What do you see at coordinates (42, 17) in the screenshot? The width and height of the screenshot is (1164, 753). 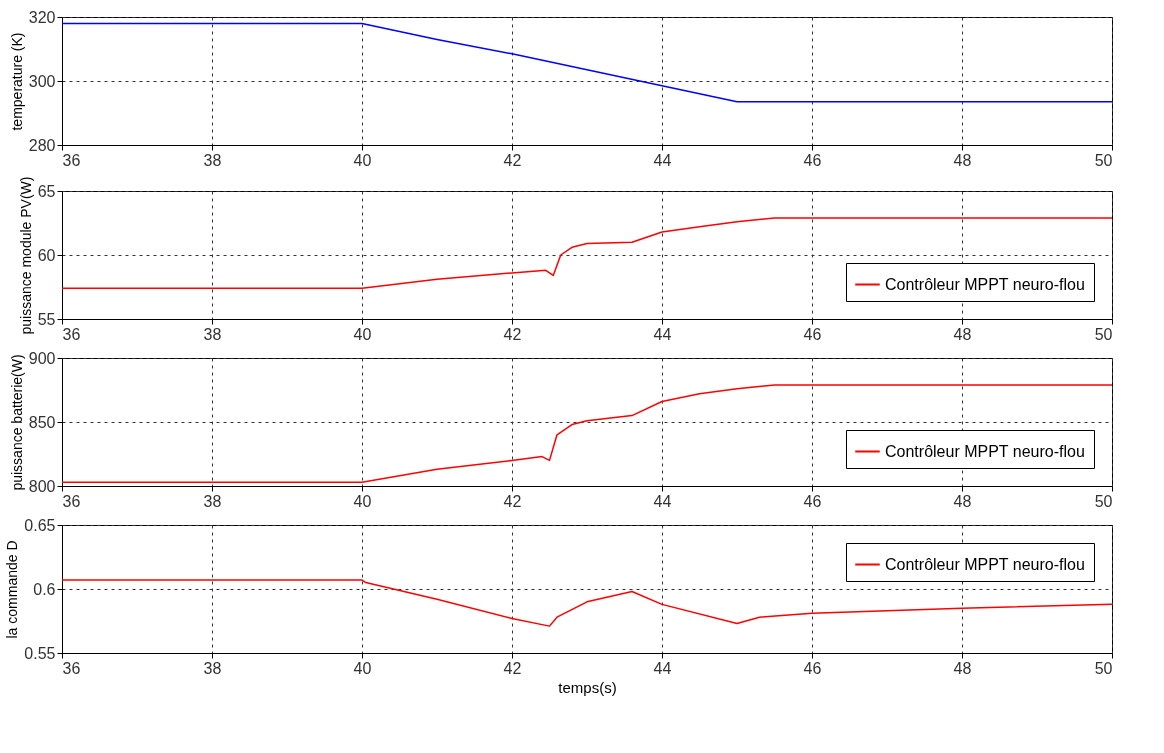 I see `y-tick-label: 320` at bounding box center [42, 17].